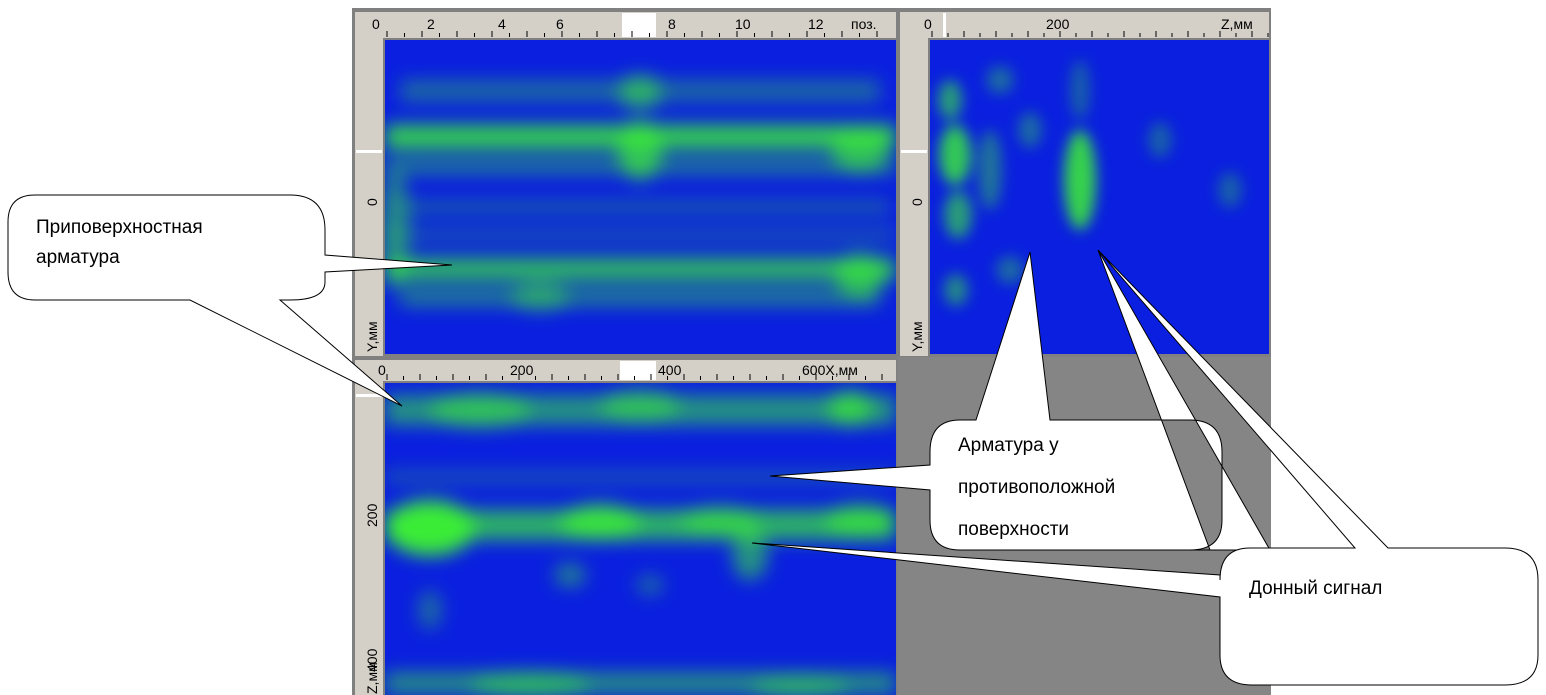 Image resolution: width=1546 pixels, height=695 pixels. What do you see at coordinates (119, 227) in the screenshot?
I see `callout-text: Приповерхностная` at bounding box center [119, 227].